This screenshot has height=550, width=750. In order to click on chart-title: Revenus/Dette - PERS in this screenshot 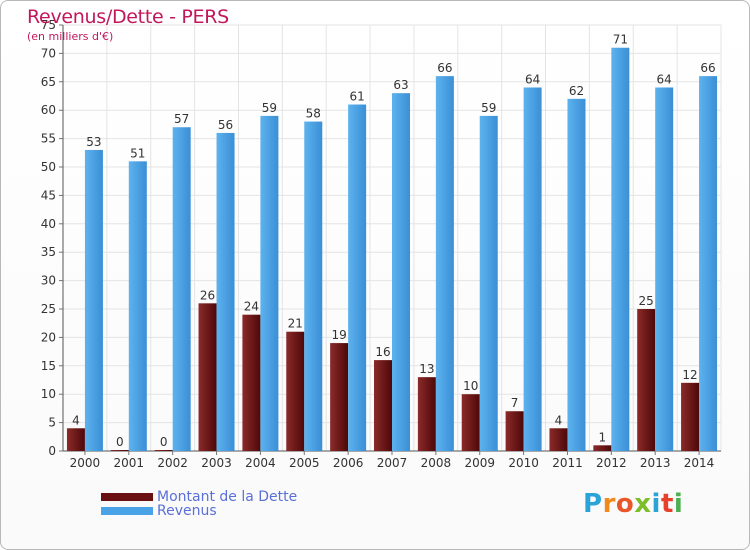, I will do `click(128, 17)`.